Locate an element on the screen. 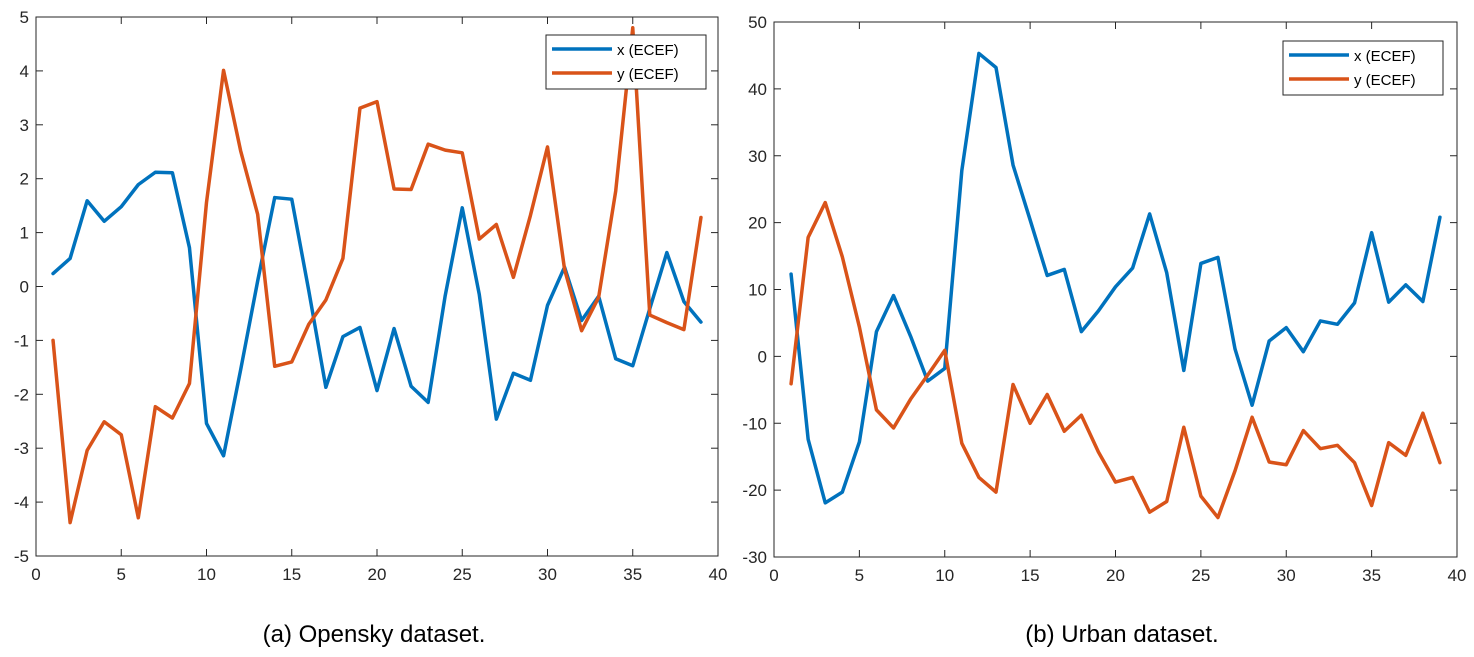  y-tick-label: 30 is located at coordinates (757, 156).